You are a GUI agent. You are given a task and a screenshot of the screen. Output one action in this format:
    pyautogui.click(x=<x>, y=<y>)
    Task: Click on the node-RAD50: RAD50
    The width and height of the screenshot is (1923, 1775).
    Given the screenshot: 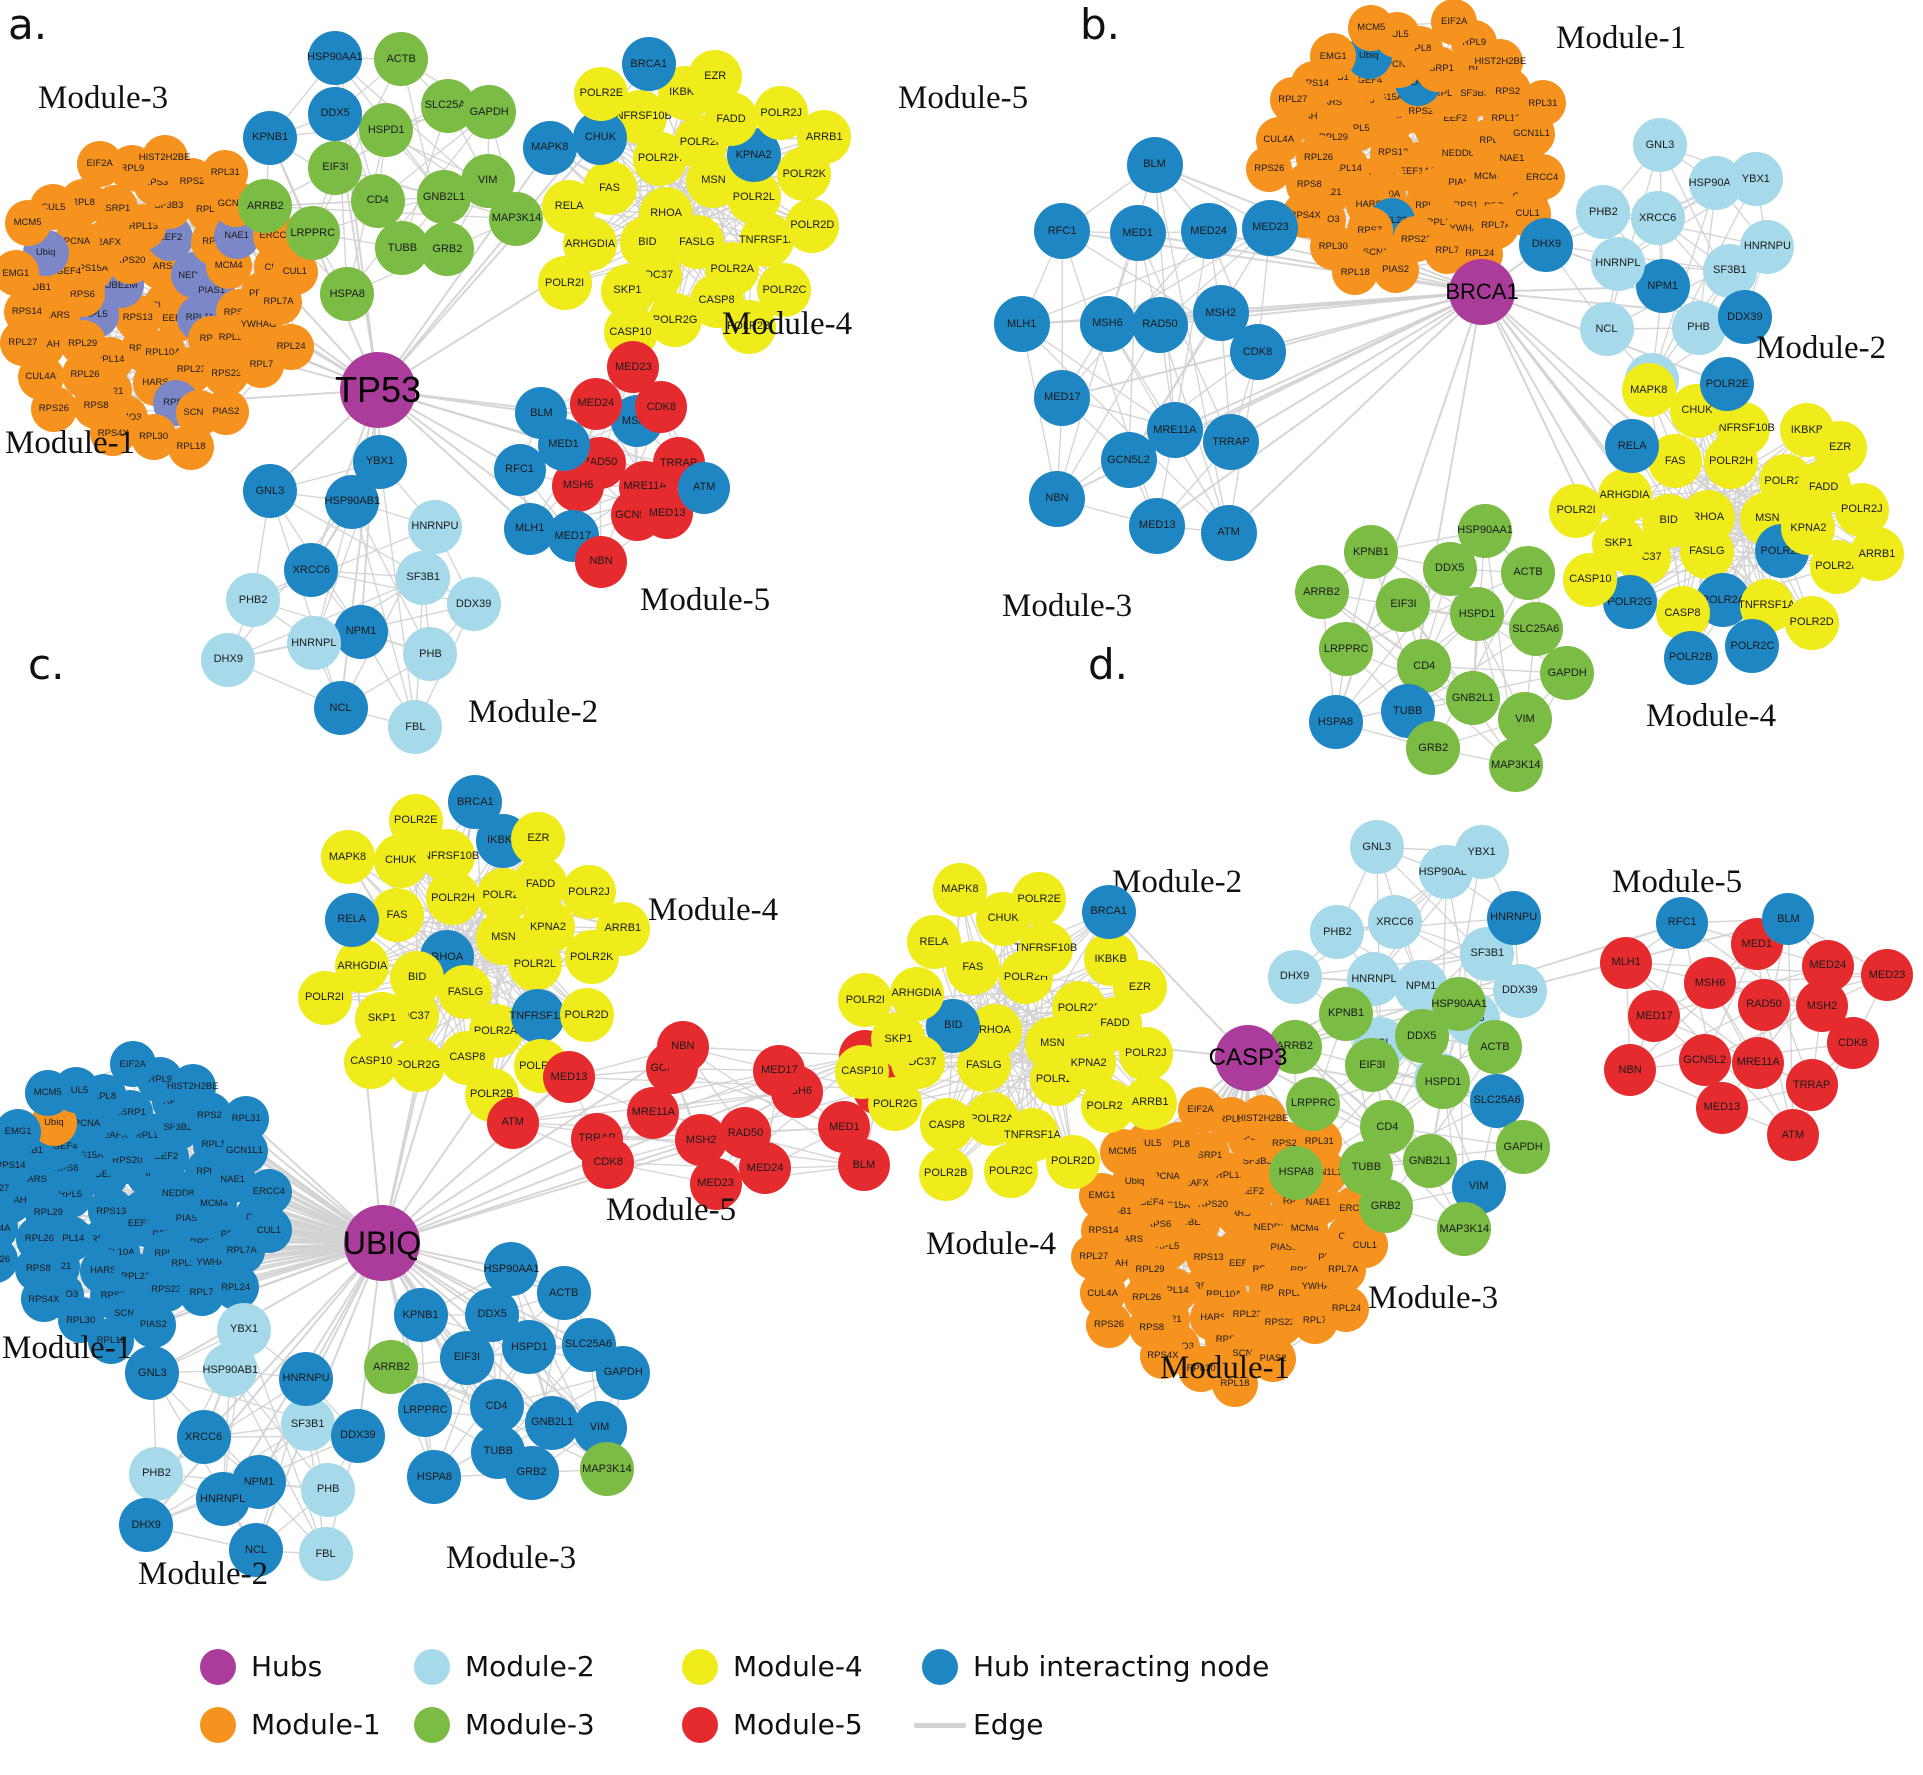 What is the action you would take?
    pyautogui.click(x=1159, y=324)
    